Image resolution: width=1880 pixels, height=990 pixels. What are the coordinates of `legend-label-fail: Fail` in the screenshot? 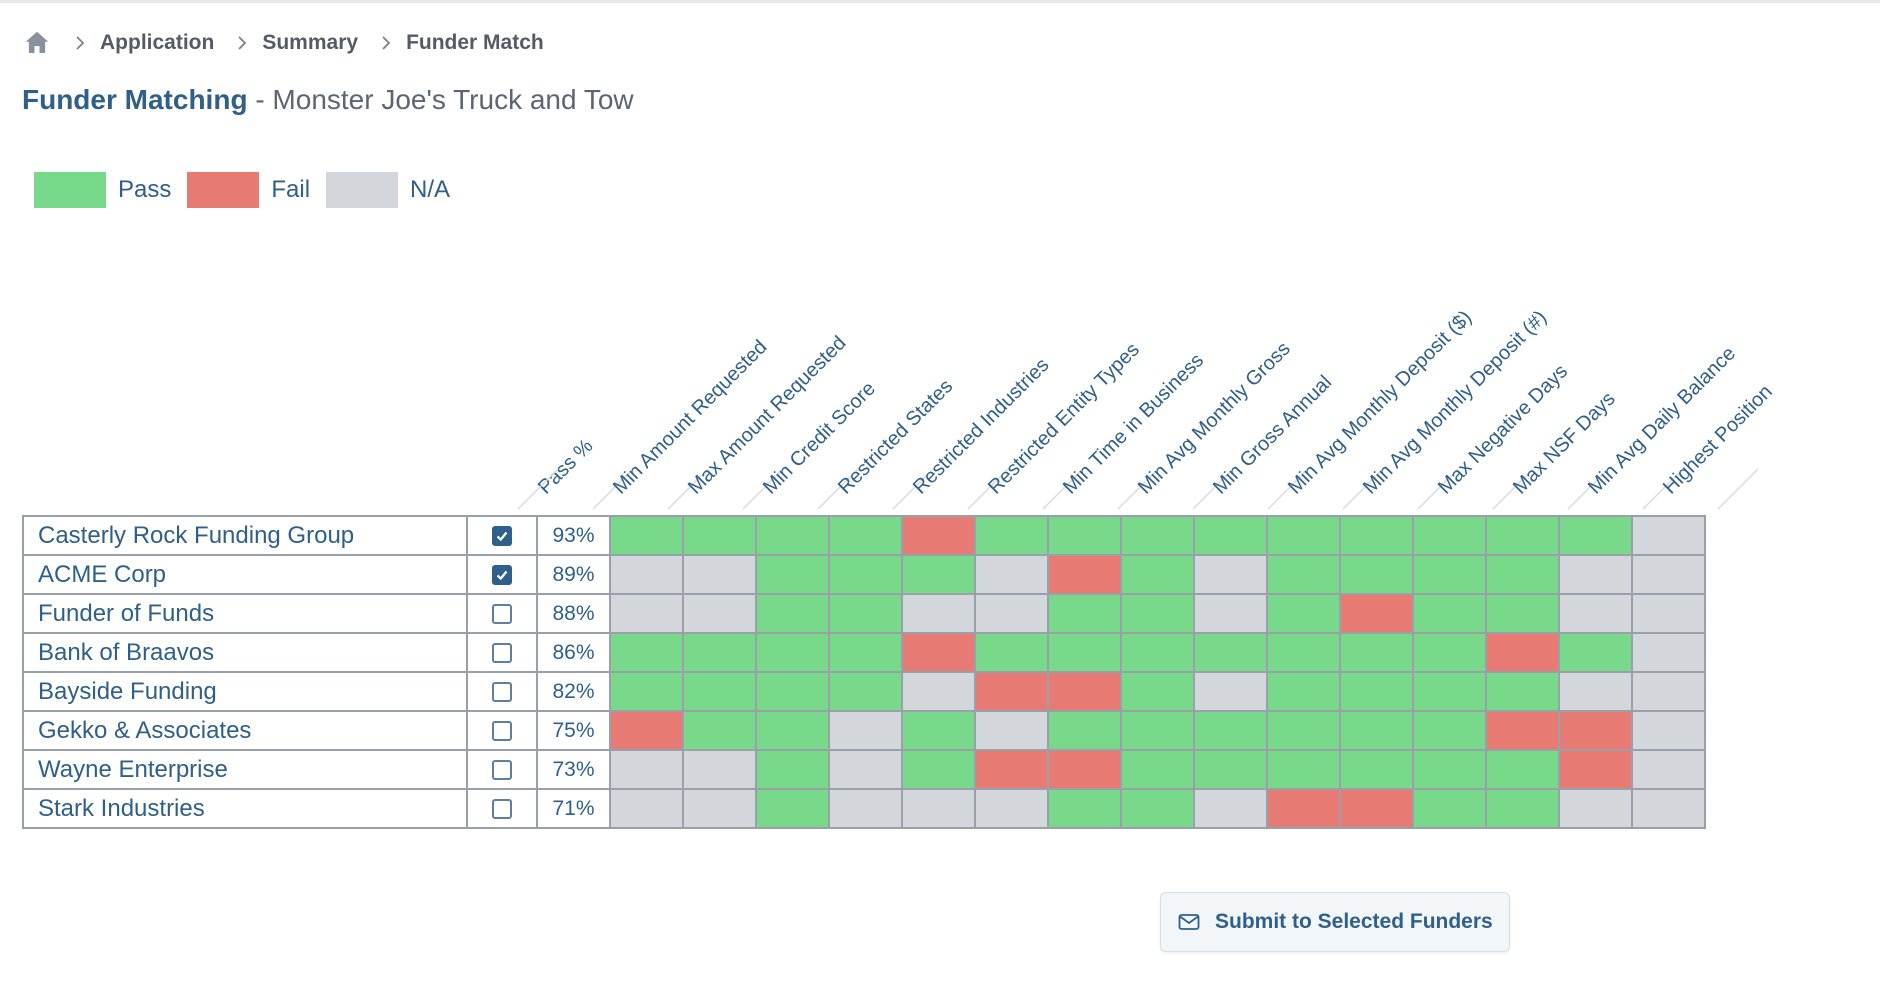 It's located at (291, 189).